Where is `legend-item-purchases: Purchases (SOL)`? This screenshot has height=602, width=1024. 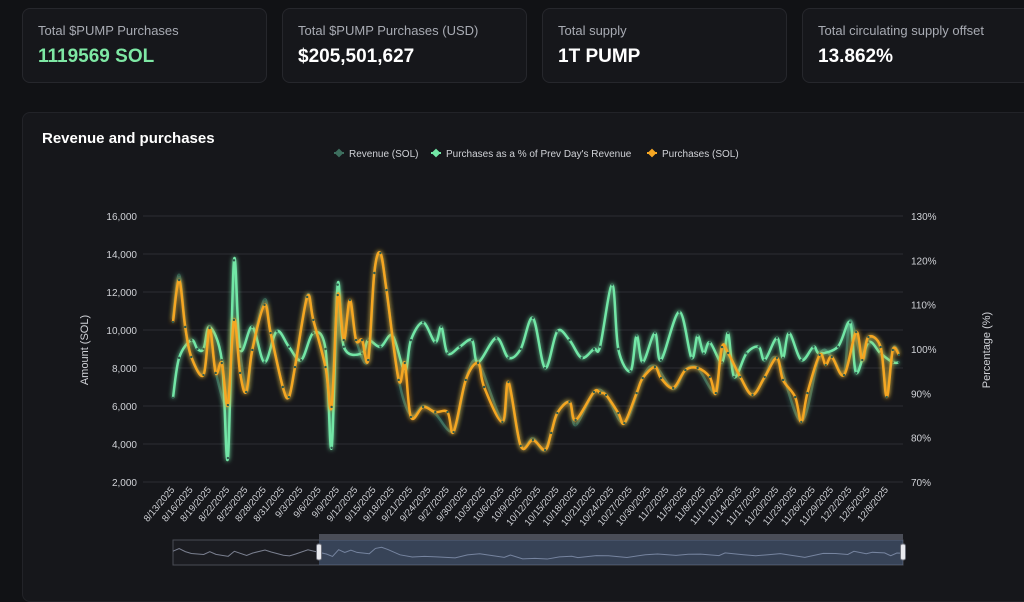 legend-item-purchases: Purchases (SOL) is located at coordinates (693, 154).